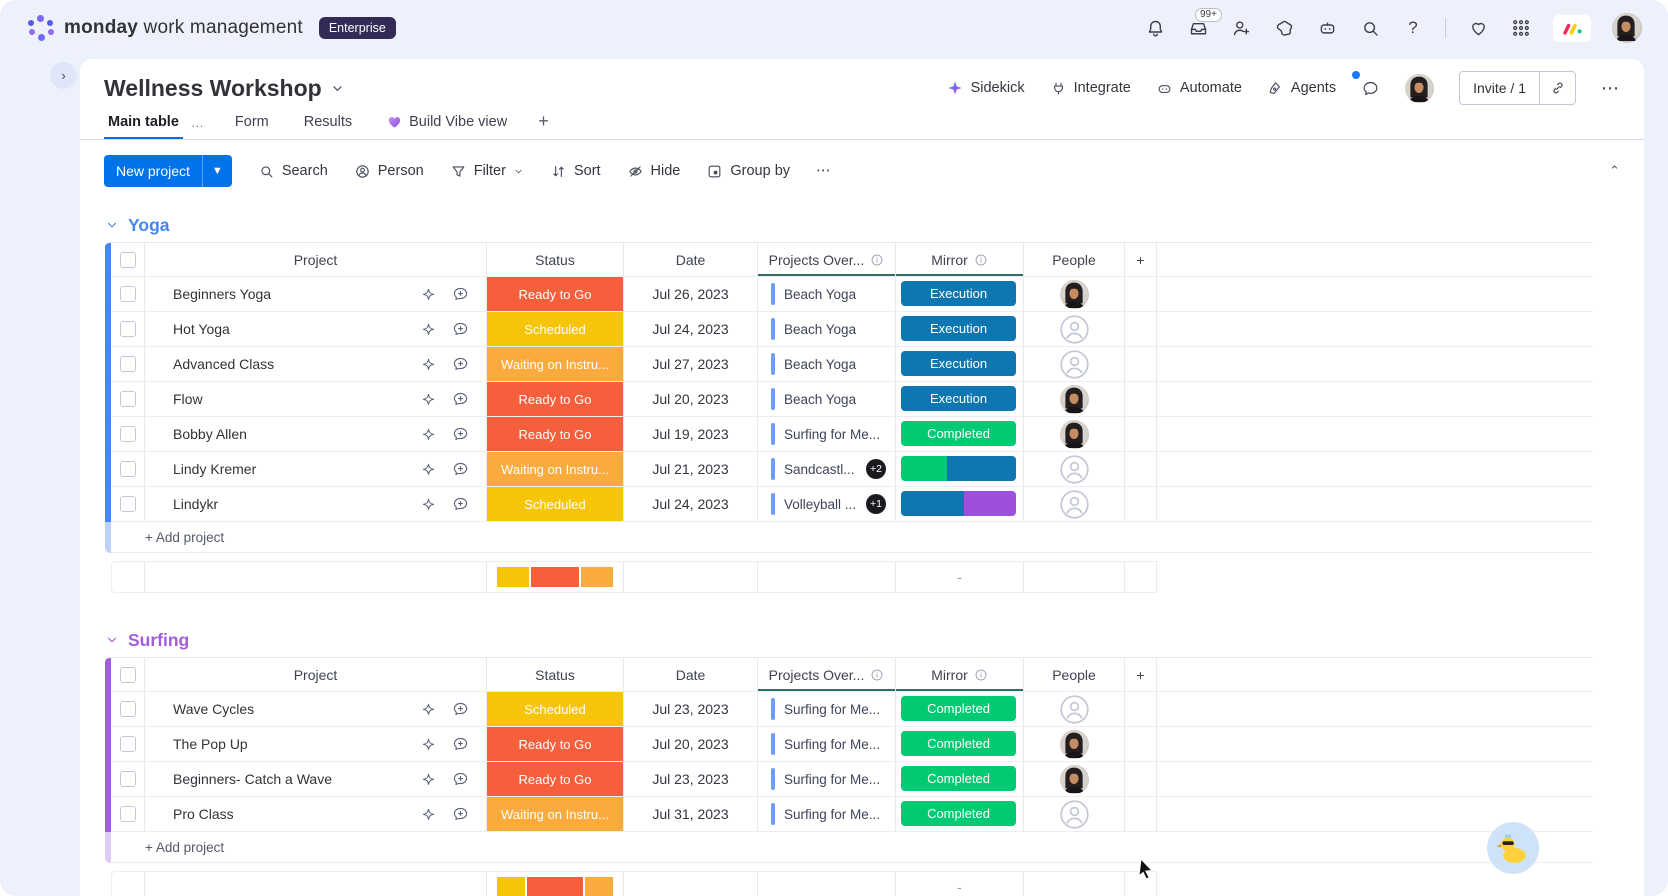 Image resolution: width=1668 pixels, height=896 pixels. What do you see at coordinates (1090, 88) in the screenshot?
I see `integrate-button: Integrate` at bounding box center [1090, 88].